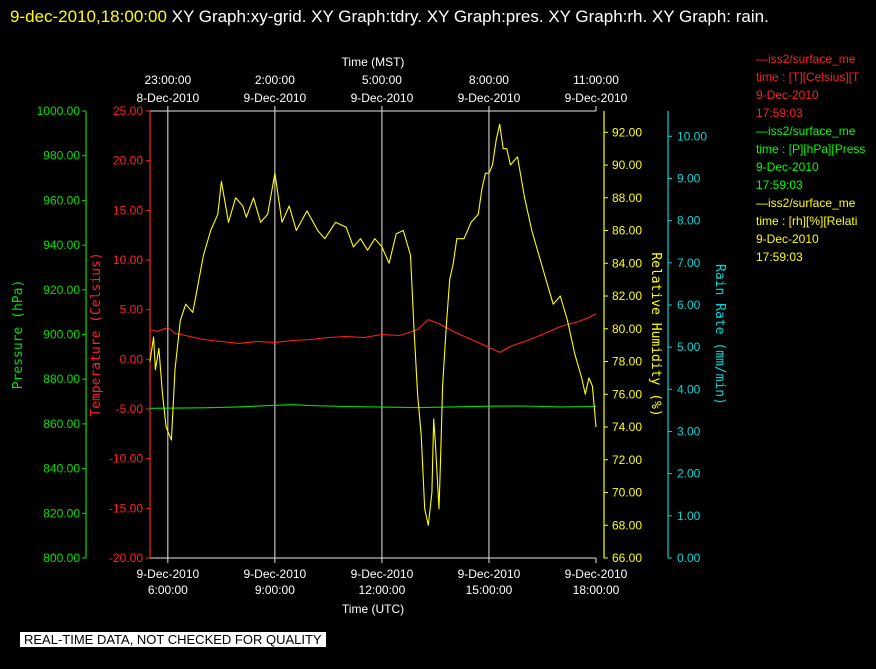 This screenshot has width=876, height=669. What do you see at coordinates (373, 609) in the screenshot?
I see `x-axis-title-bottom: Time (UTC)` at bounding box center [373, 609].